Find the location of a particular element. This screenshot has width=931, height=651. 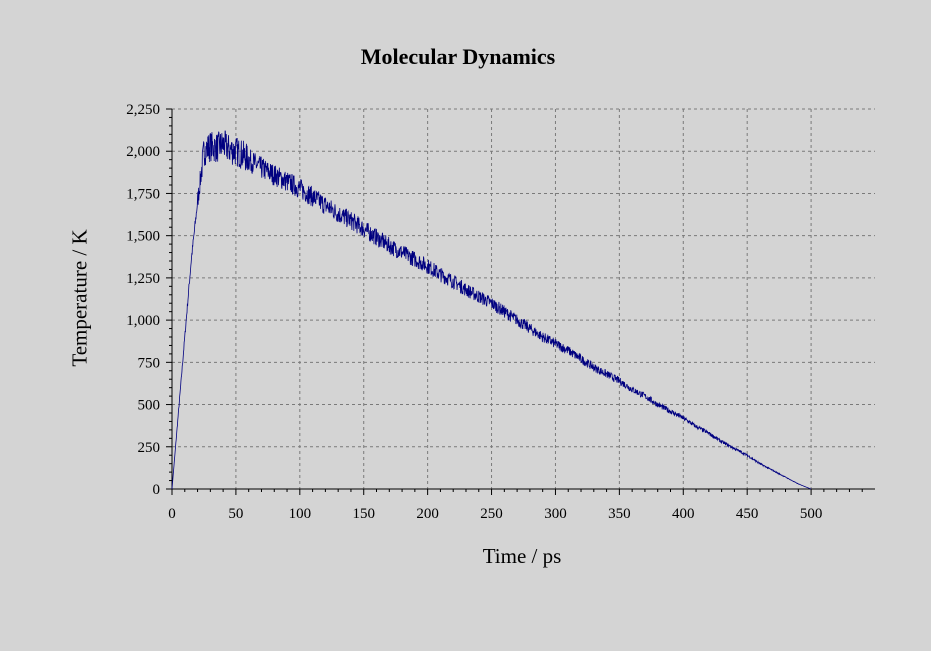

x-tick-label: 250 is located at coordinates (491, 514).